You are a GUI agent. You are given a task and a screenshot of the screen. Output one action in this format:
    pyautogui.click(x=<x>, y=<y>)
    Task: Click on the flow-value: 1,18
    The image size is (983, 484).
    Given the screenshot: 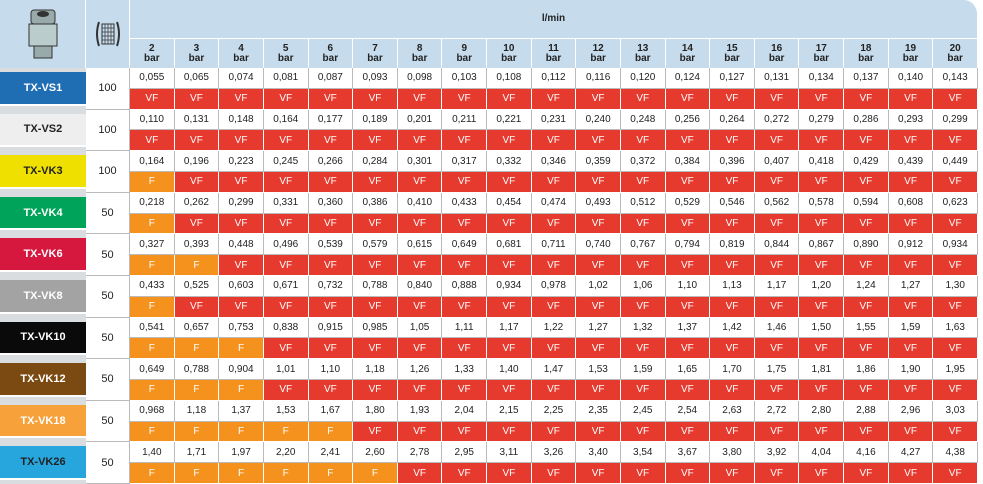 What is the action you would take?
    pyautogui.click(x=375, y=369)
    